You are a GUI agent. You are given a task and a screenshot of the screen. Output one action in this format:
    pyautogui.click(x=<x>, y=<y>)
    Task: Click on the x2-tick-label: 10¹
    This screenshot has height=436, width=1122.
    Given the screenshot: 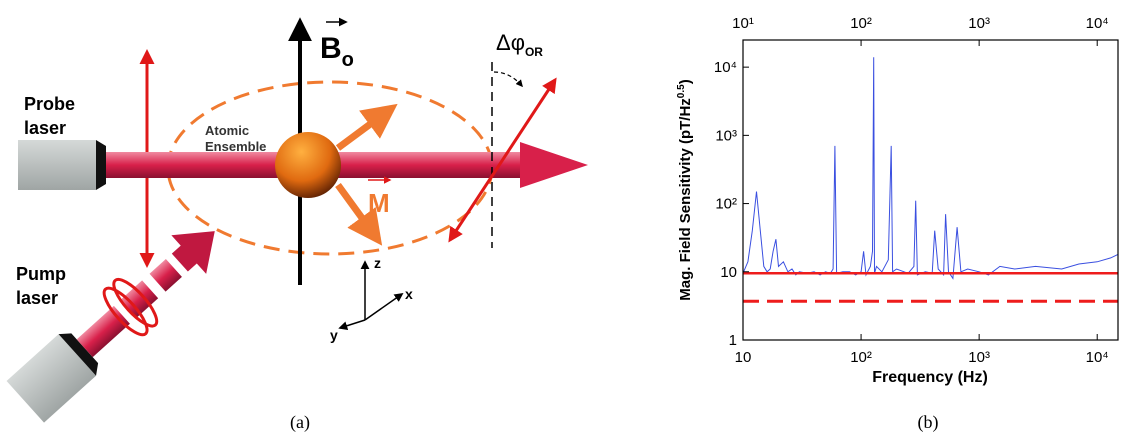 What is the action you would take?
    pyautogui.click(x=743, y=23)
    